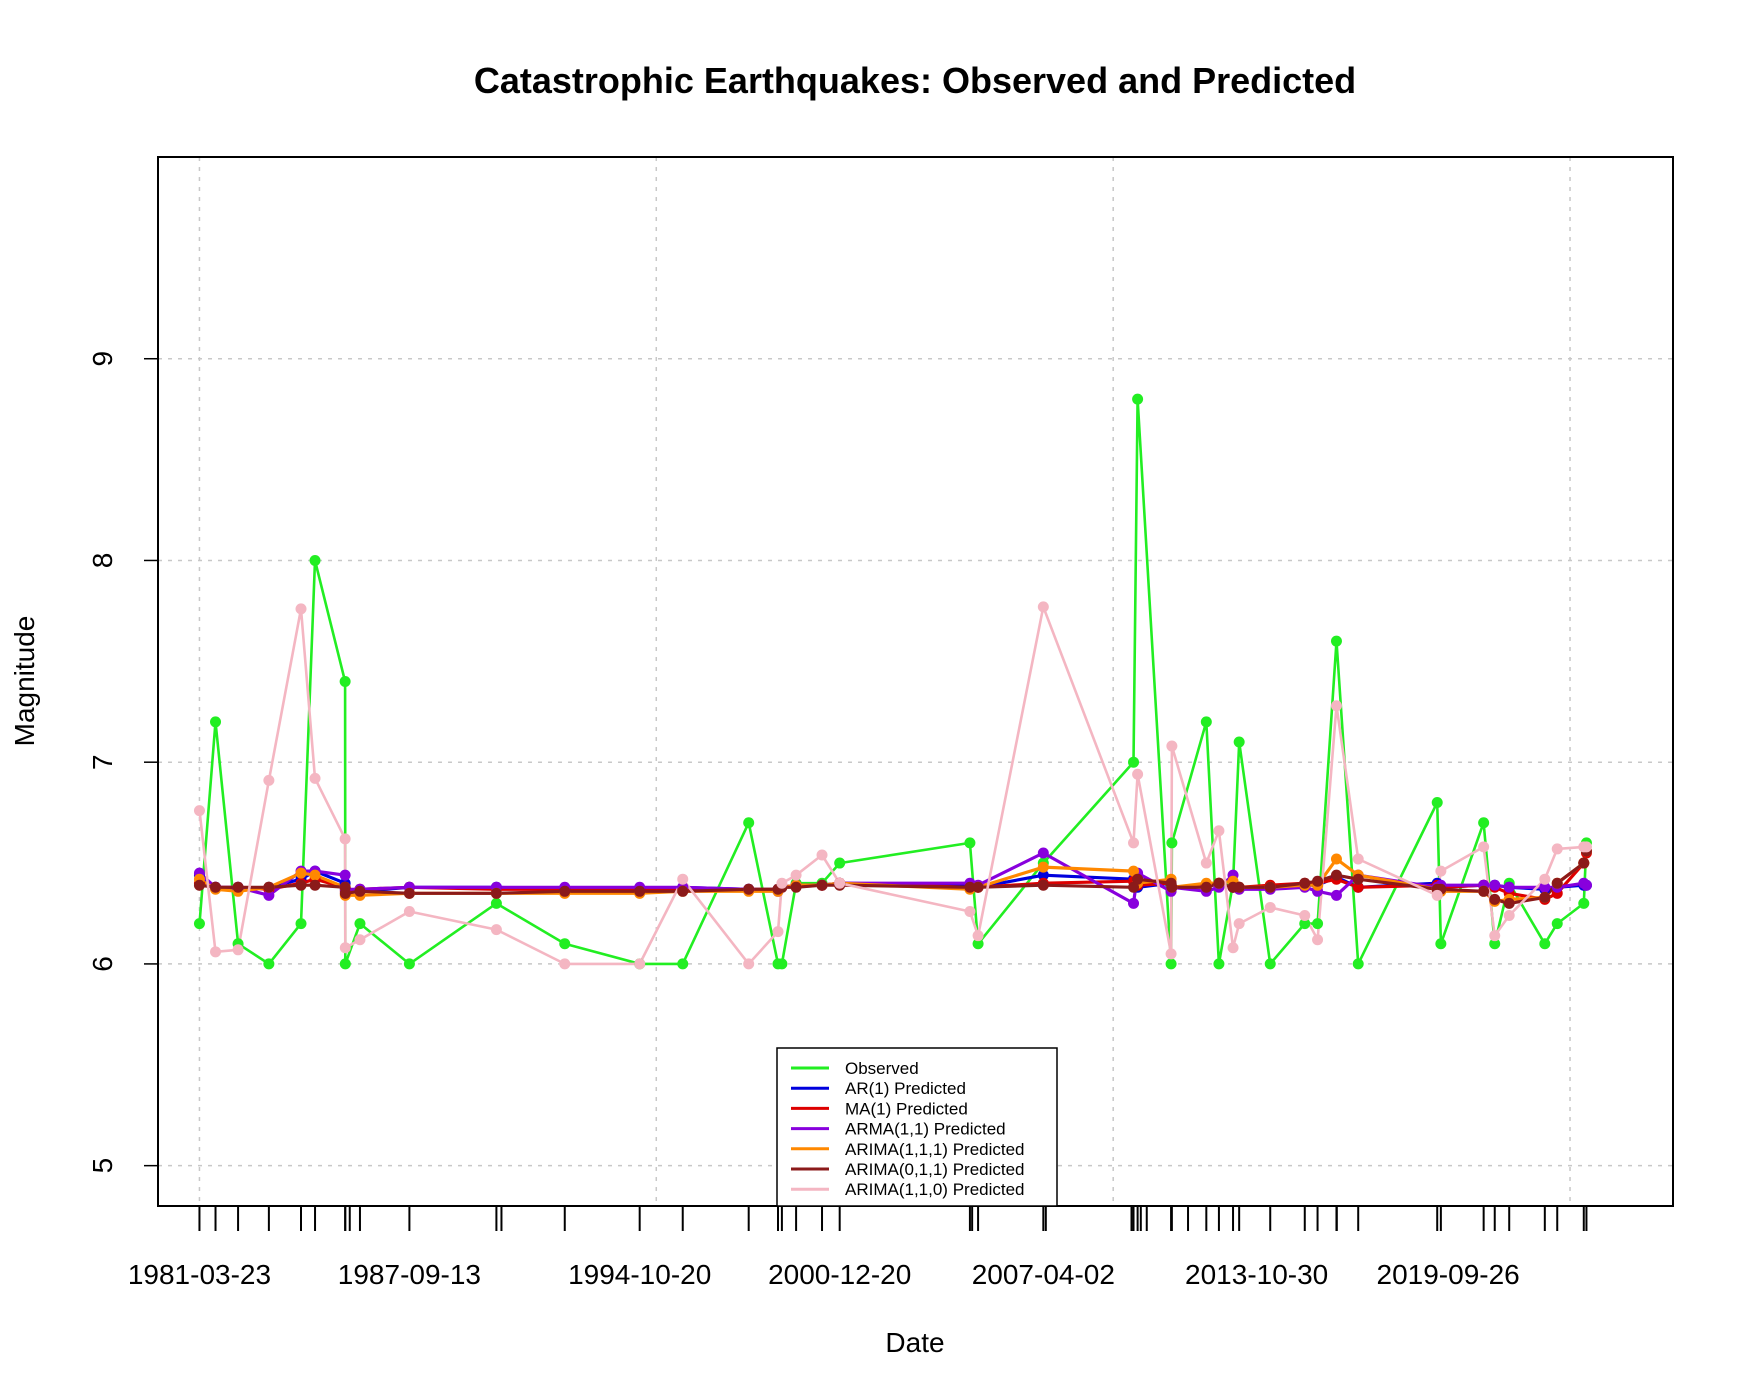  Describe the element at coordinates (102, 762) in the screenshot. I see `y-tick-label: 7` at that location.